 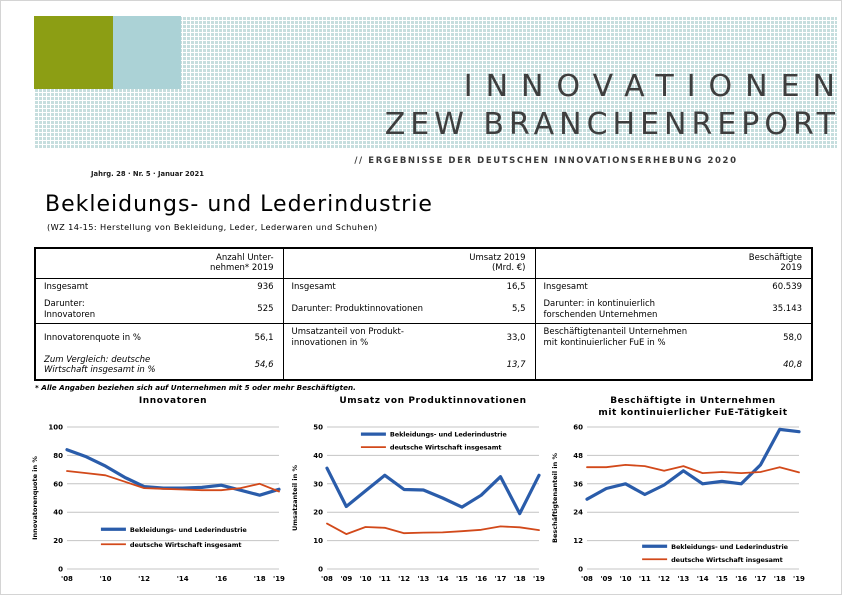 I want to click on c3-insgesamt-label: Insgesamt, so click(x=565, y=286).